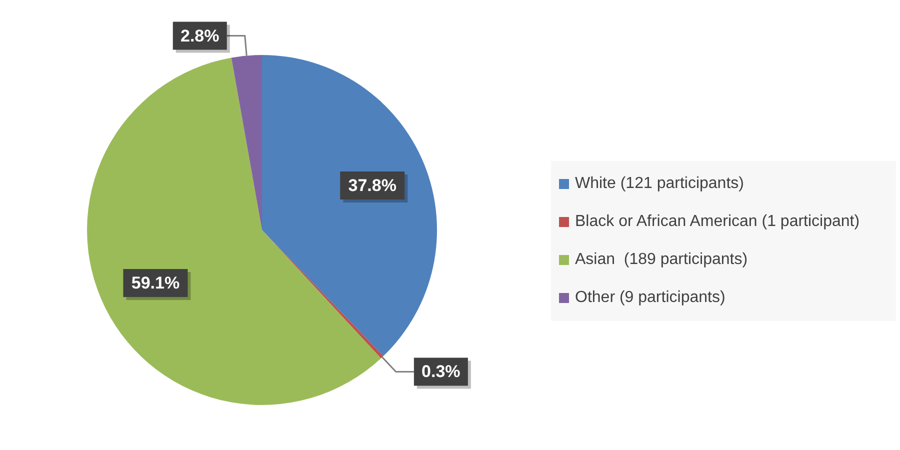 This screenshot has width=900, height=450. Describe the element at coordinates (372, 185) in the screenshot. I see `data-label: 37.8%` at that location.